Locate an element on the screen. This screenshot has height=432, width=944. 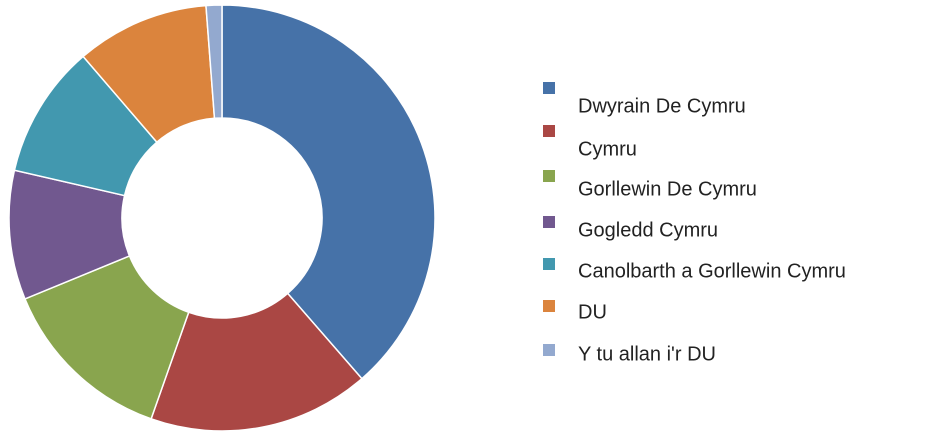
legend-label: Cymru is located at coordinates (607, 149).